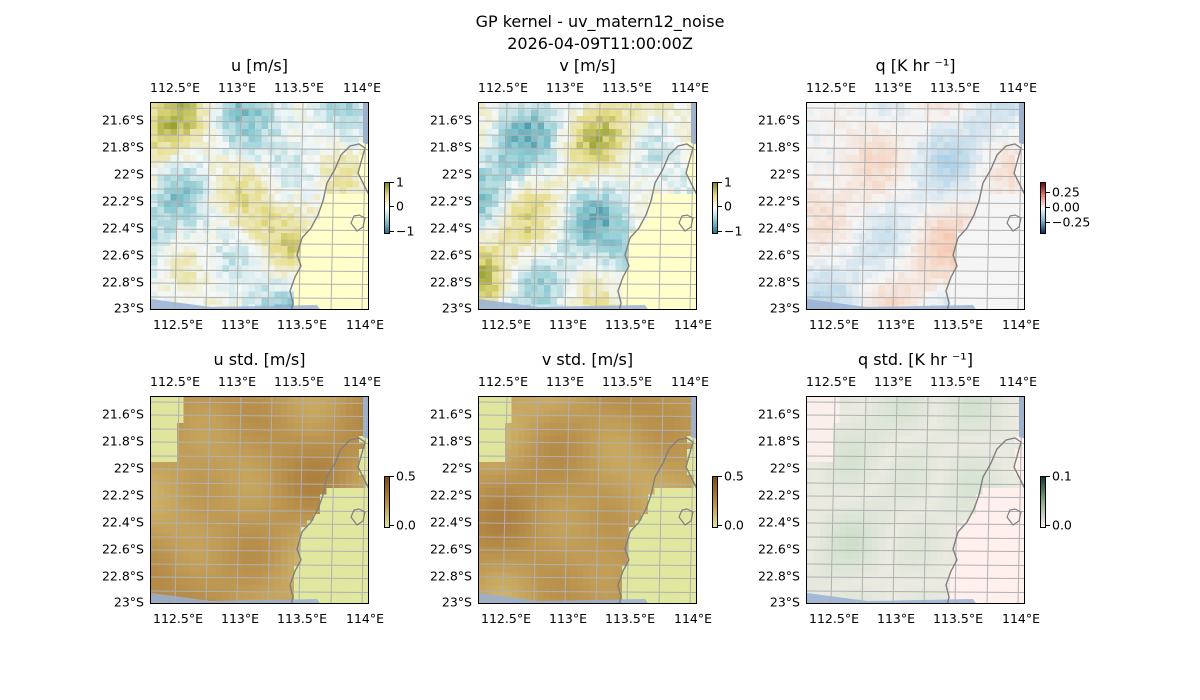 This screenshot has height=700, width=1200. I want to click on panel-3-ytick: 22.4°S, so click(778, 228).